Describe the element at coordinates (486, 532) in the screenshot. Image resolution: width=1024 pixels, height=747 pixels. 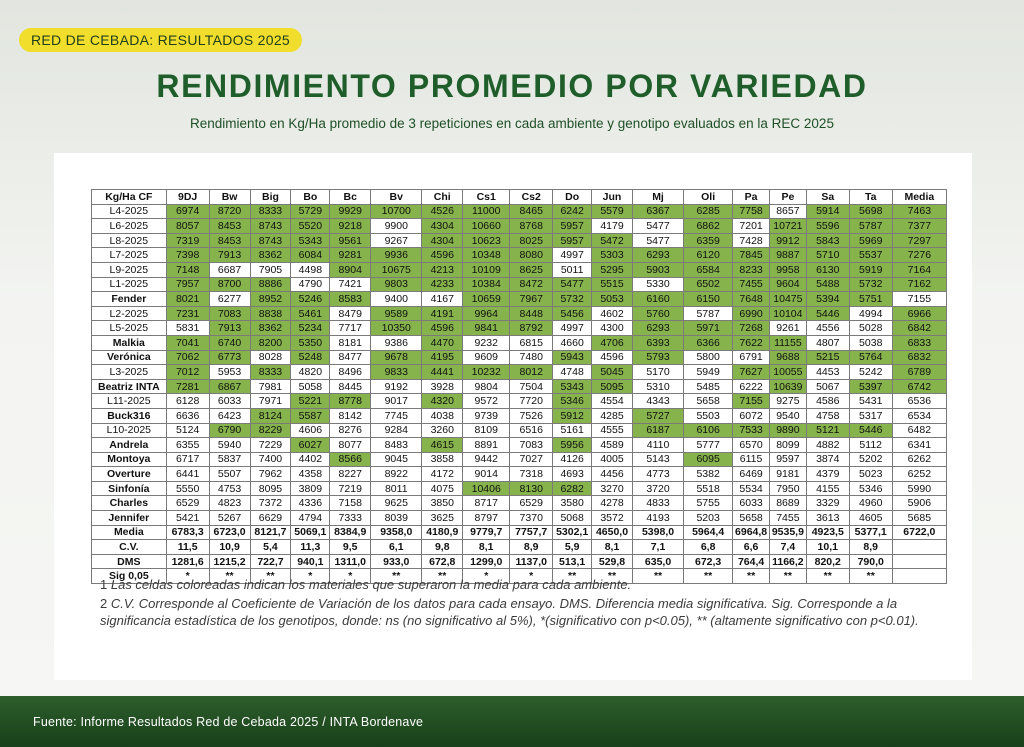
I see `stat-cell: 9779,7` at that location.